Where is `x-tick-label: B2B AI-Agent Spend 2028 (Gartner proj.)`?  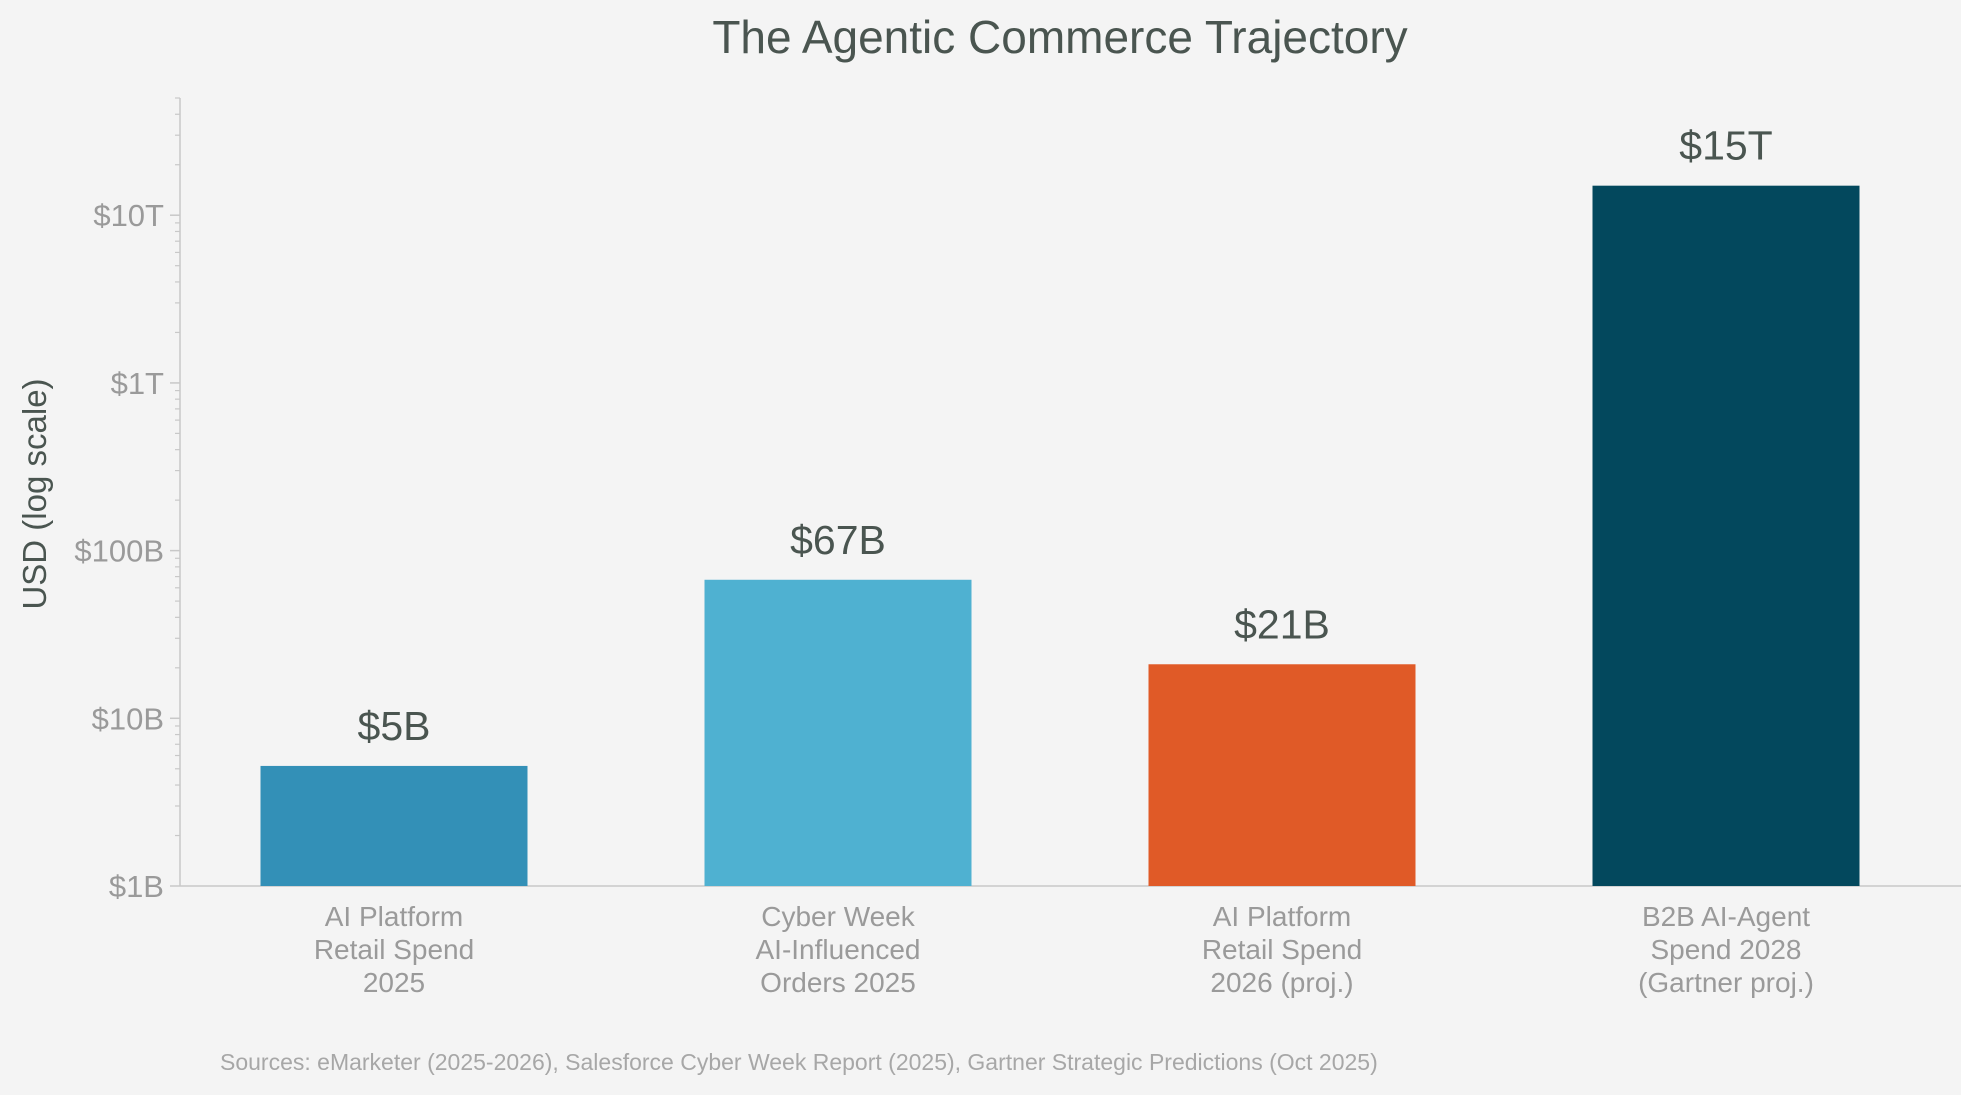
x-tick-label: B2B AI-Agent Spend 2028 (Gartner proj.) is located at coordinates (1726, 949).